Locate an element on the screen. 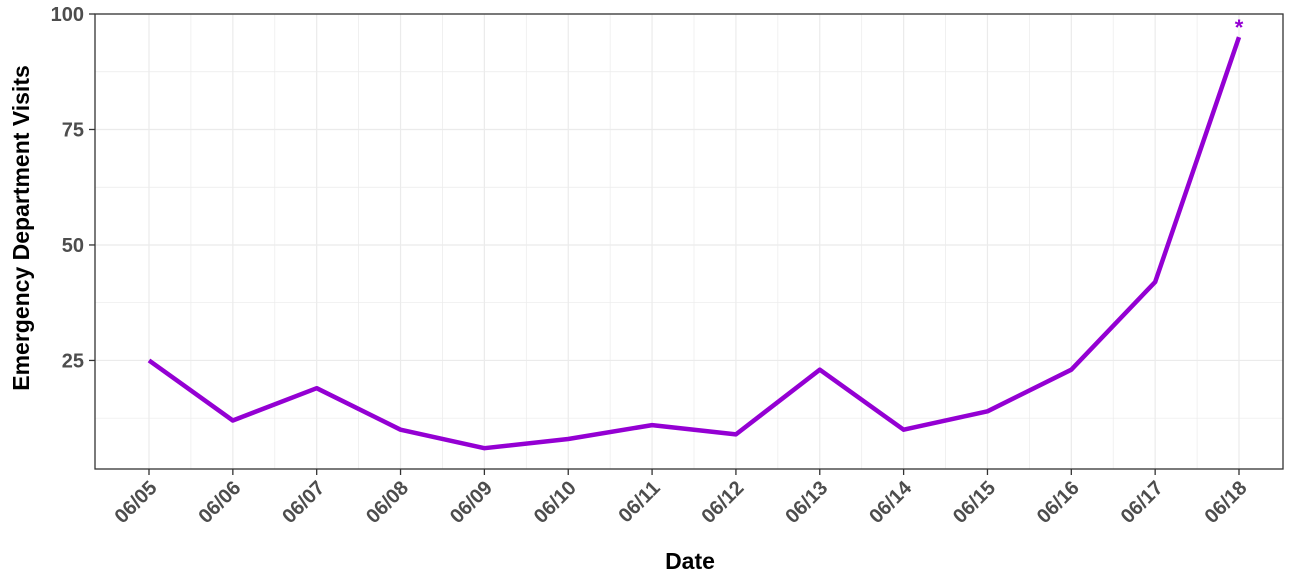 The image size is (1293, 573). y-axis: 25 50 75 100 is located at coordinates (73, 188).